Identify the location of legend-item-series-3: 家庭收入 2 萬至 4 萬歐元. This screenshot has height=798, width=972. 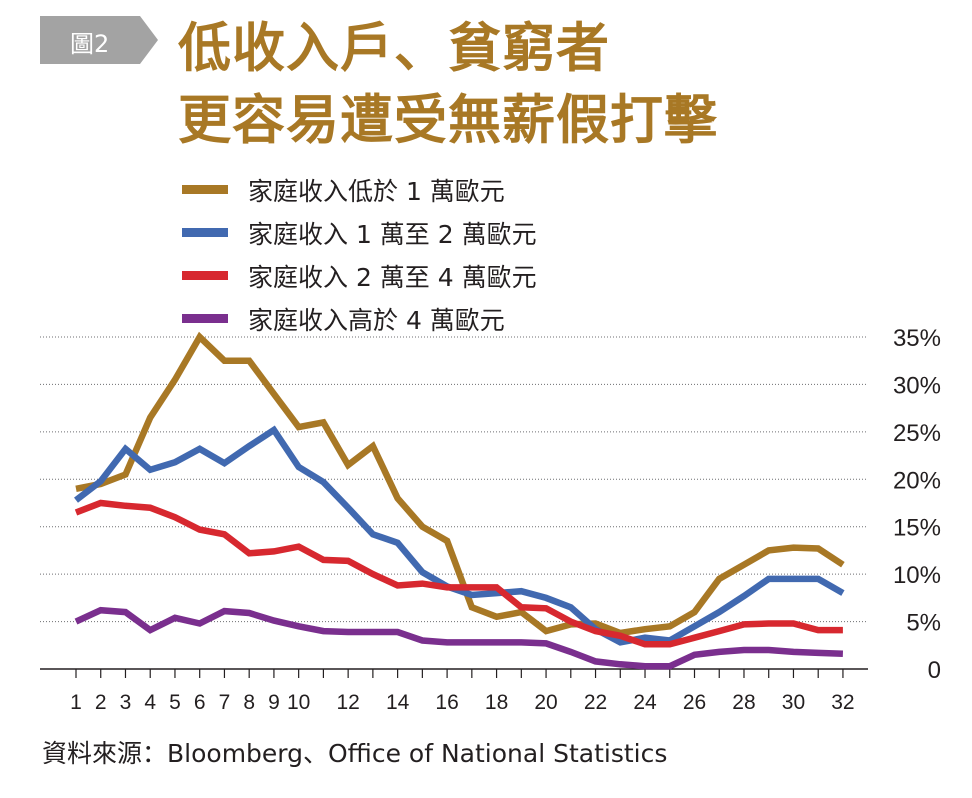
(359, 275).